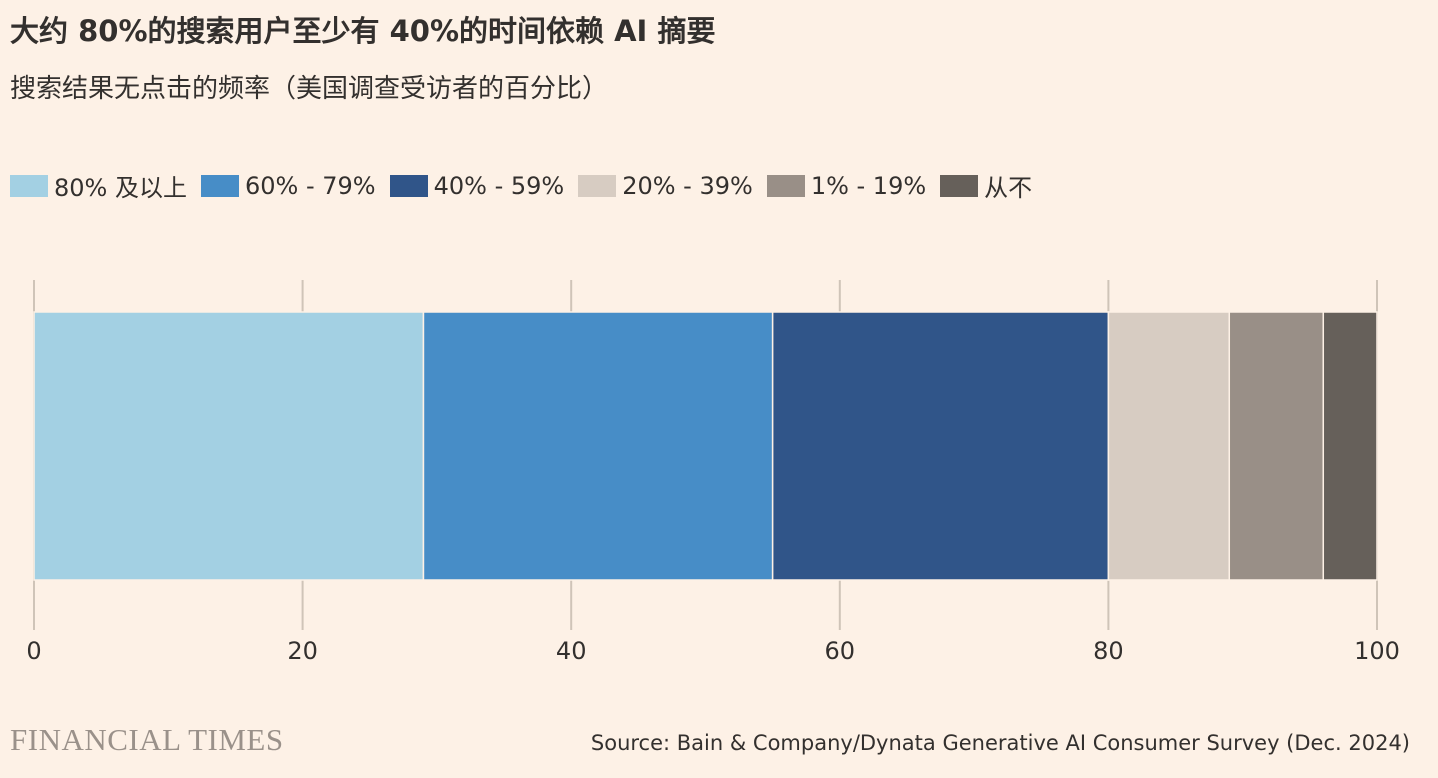 The image size is (1438, 778). What do you see at coordinates (499, 185) in the screenshot?
I see `legend-label: 40% - 59%` at bounding box center [499, 185].